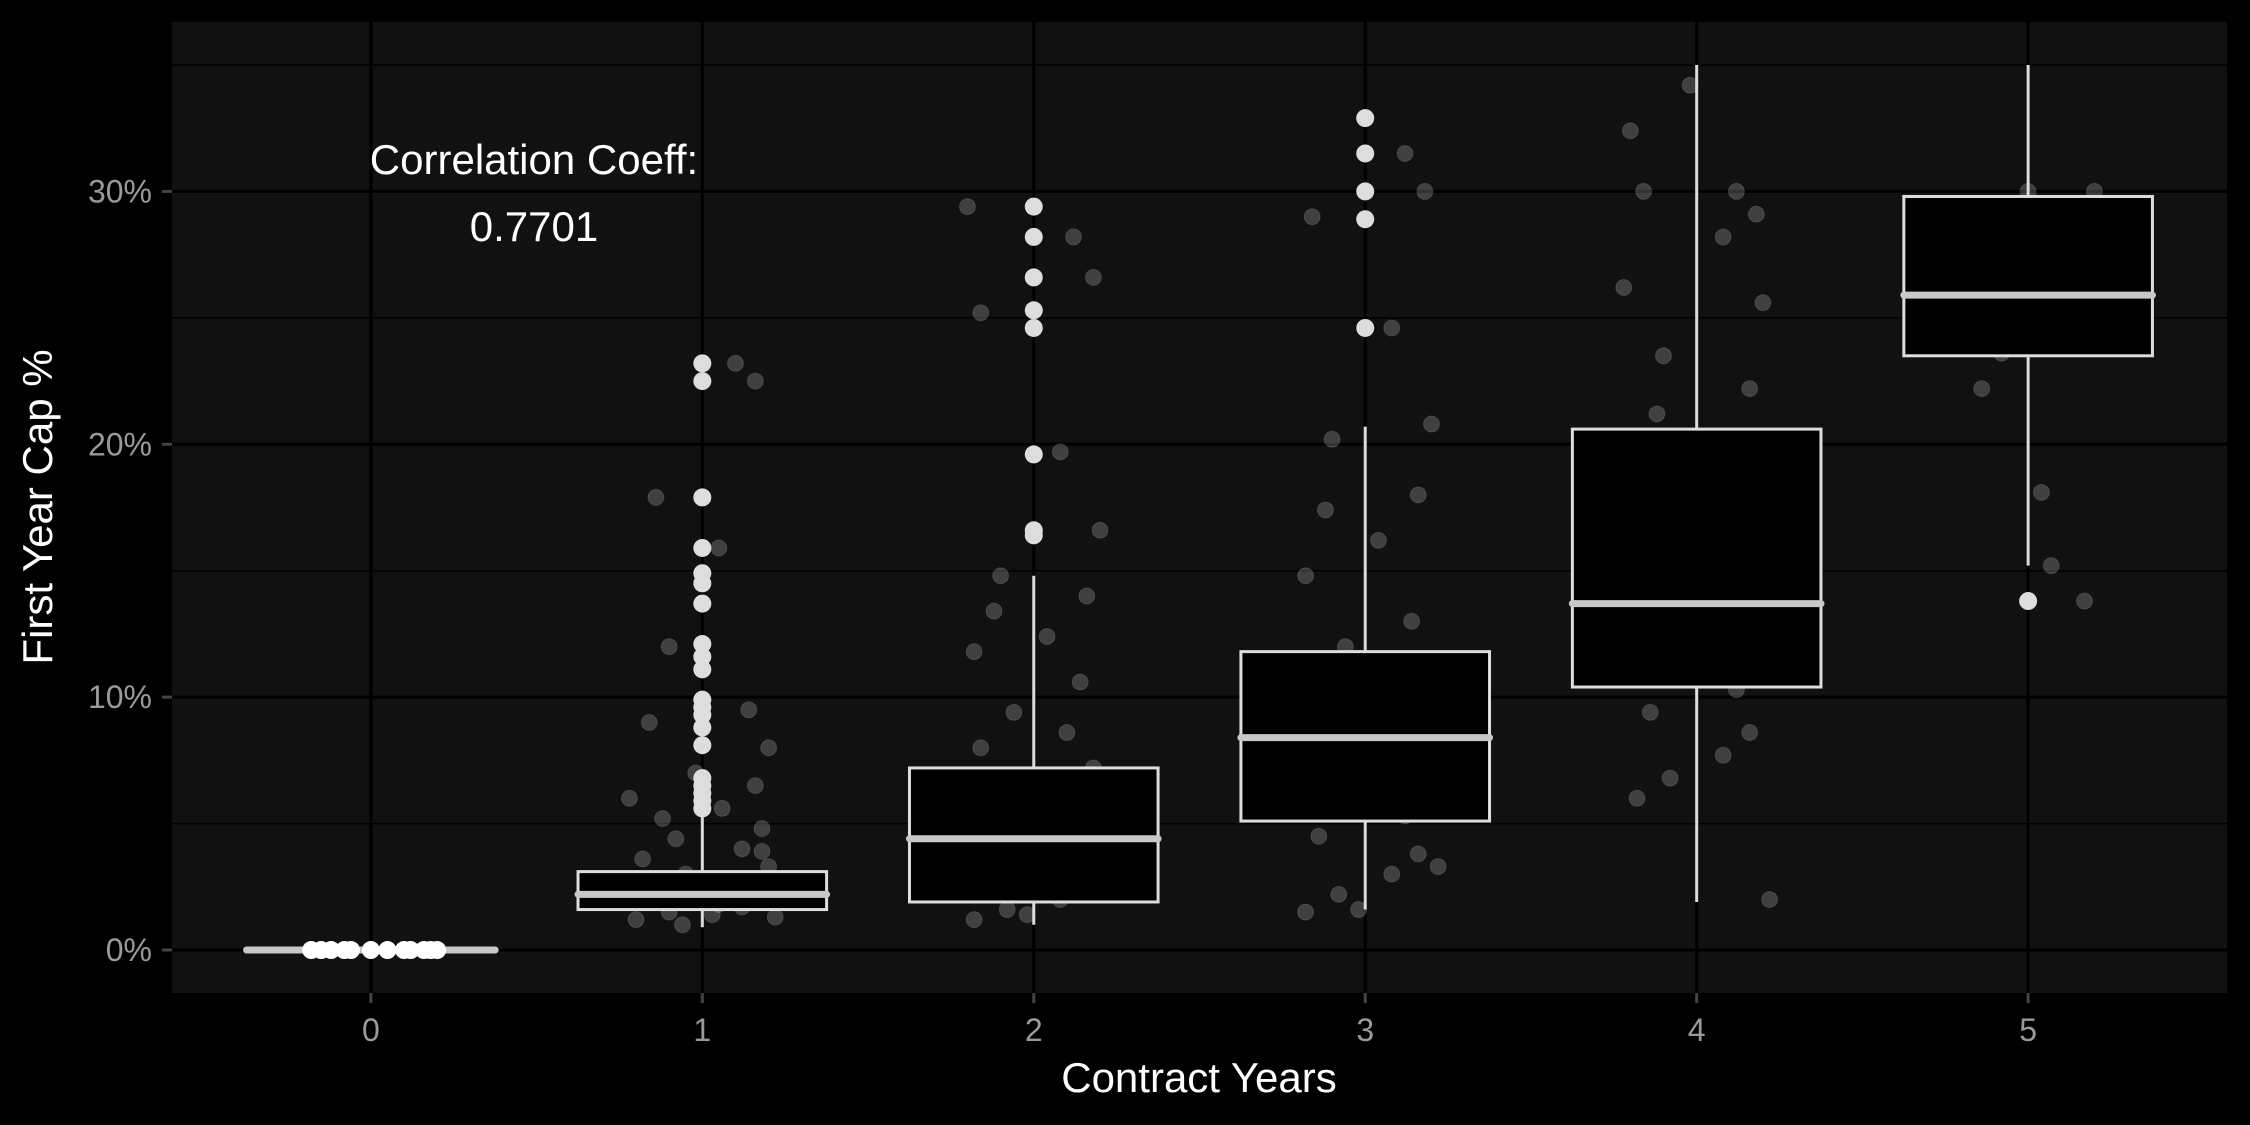 Image resolution: width=2250 pixels, height=1125 pixels. Describe the element at coordinates (120, 191) in the screenshot. I see `y-tick-label: 30%` at that location.